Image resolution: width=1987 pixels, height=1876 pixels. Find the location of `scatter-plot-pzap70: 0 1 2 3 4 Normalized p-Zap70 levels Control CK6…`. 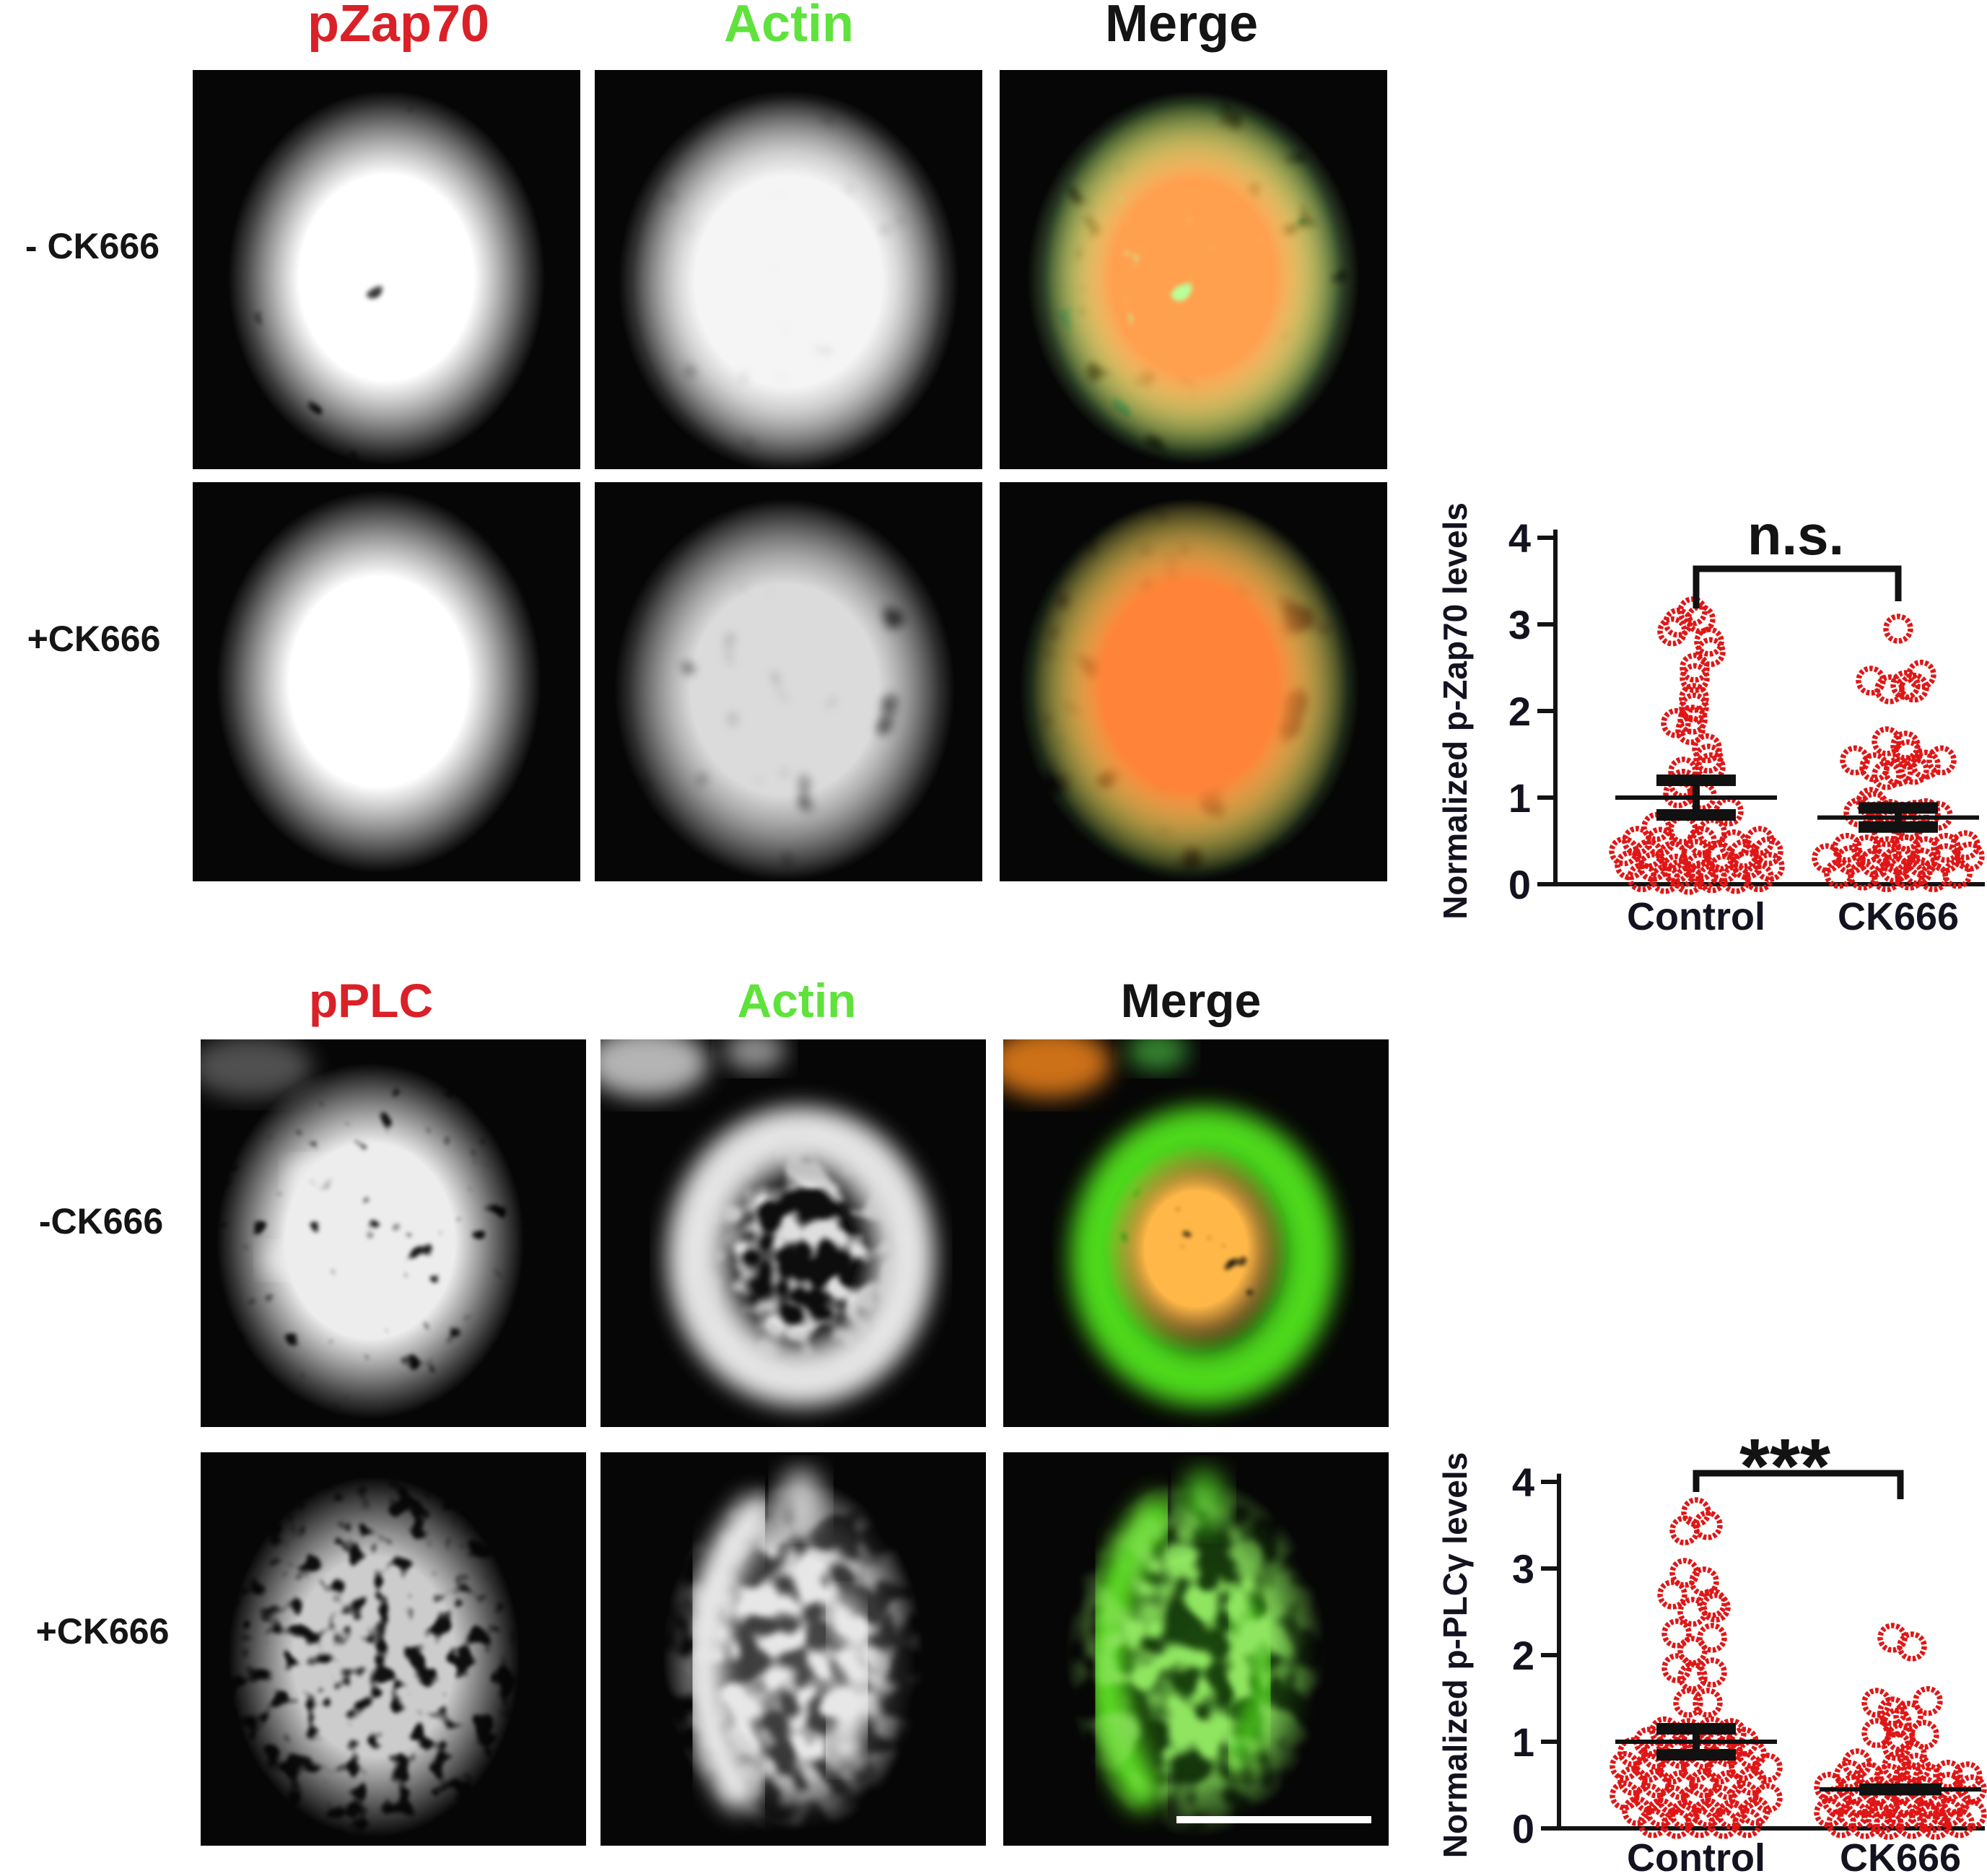

scatter-plot-pzap70: 0 1 2 3 4 Normalized p-Zap70 levels Control CK6… is located at coordinates (1710, 720).